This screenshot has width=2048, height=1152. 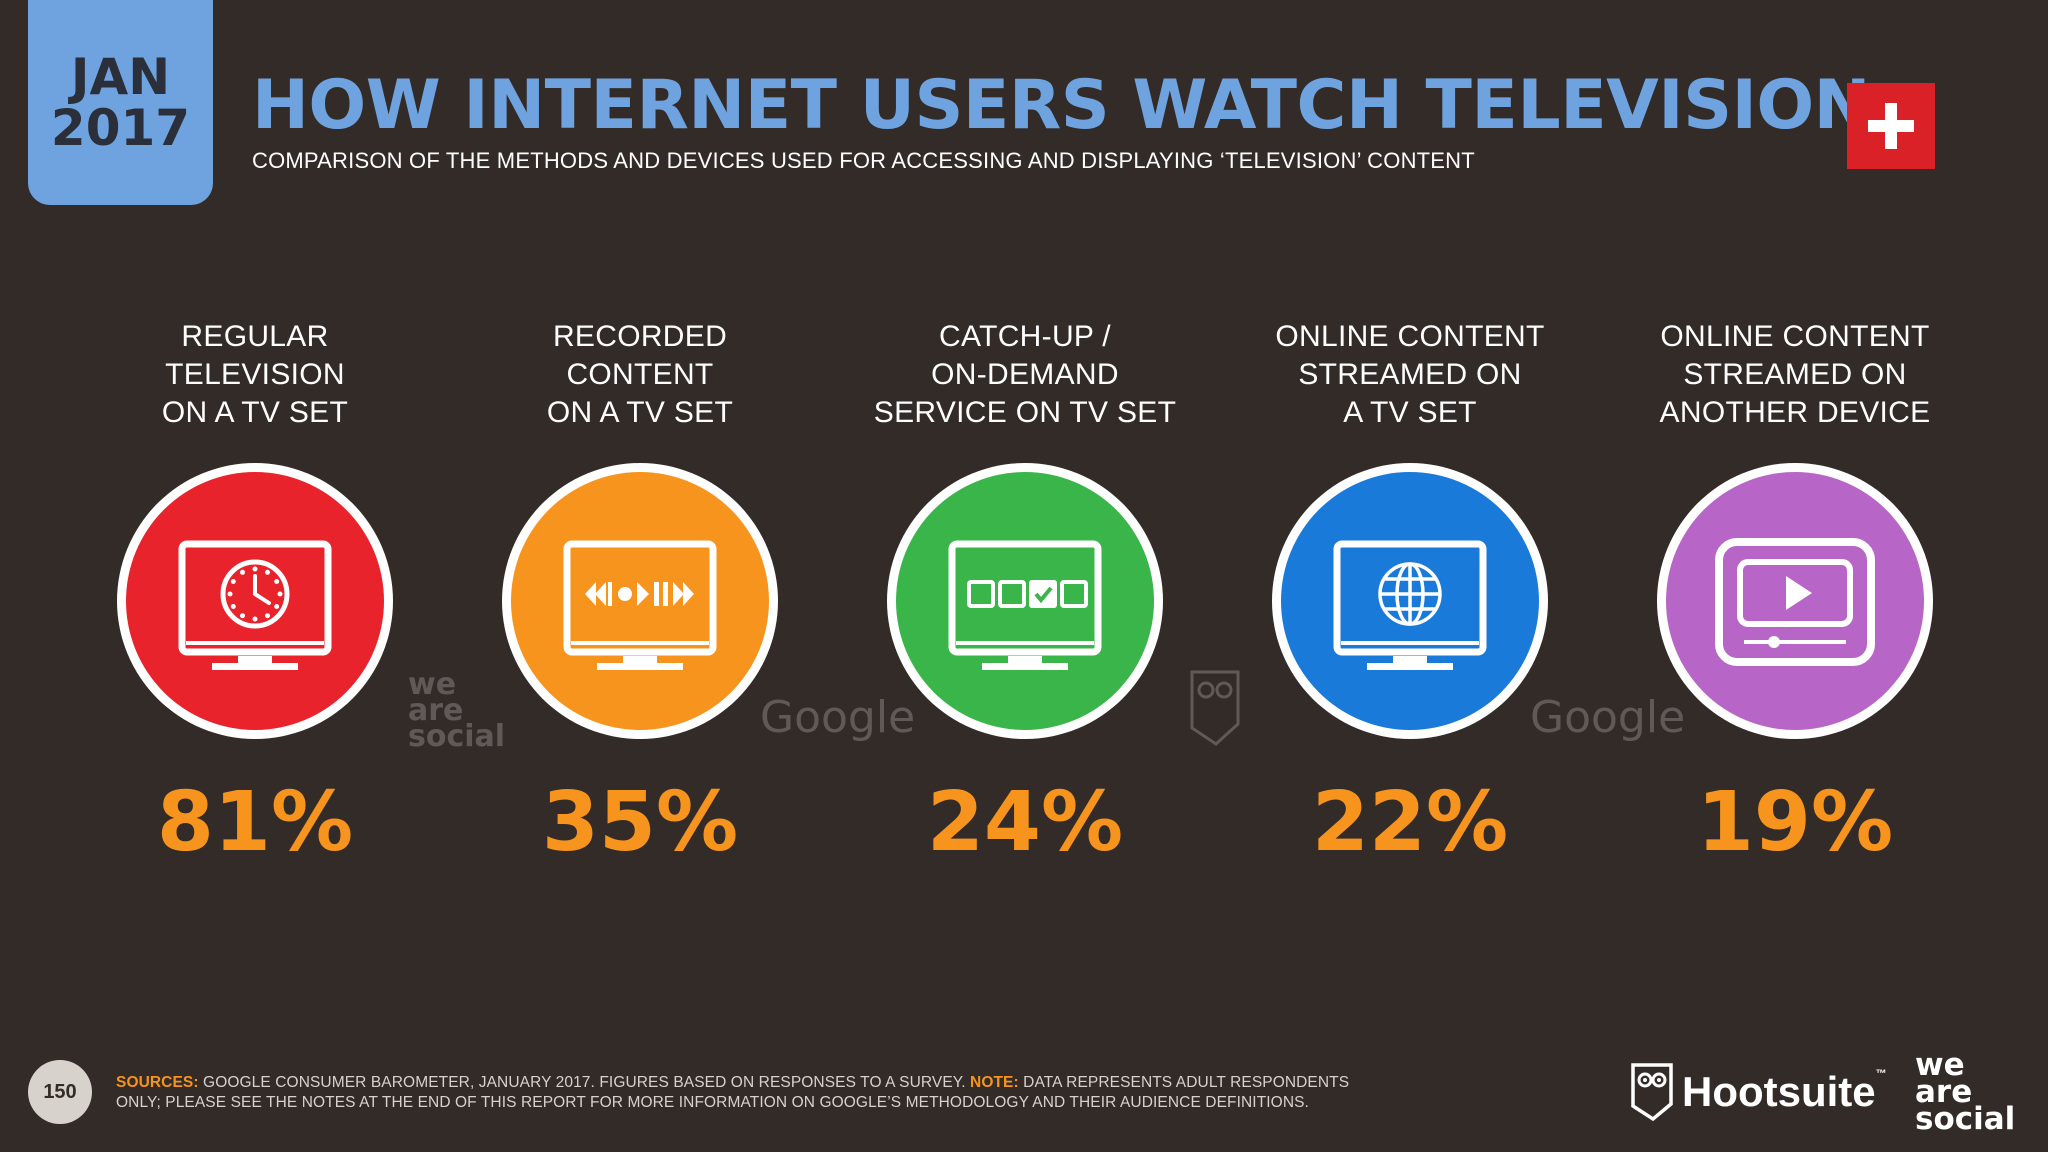 What do you see at coordinates (60, 1092) in the screenshot?
I see `page-number: 150` at bounding box center [60, 1092].